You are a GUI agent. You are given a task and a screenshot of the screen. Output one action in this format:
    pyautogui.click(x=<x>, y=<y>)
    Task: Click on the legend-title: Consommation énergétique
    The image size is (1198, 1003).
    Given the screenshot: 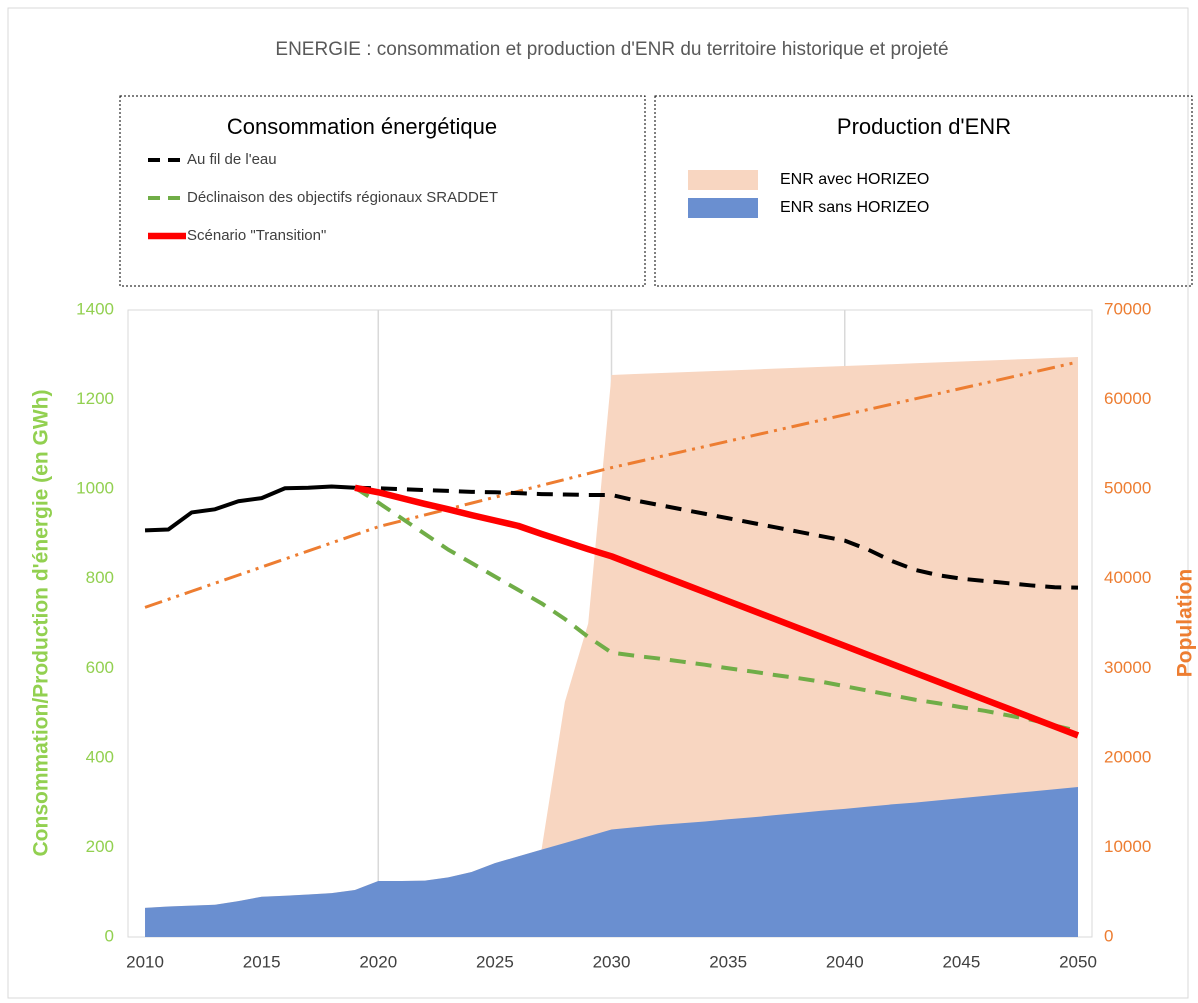 What is the action you would take?
    pyautogui.click(x=362, y=126)
    